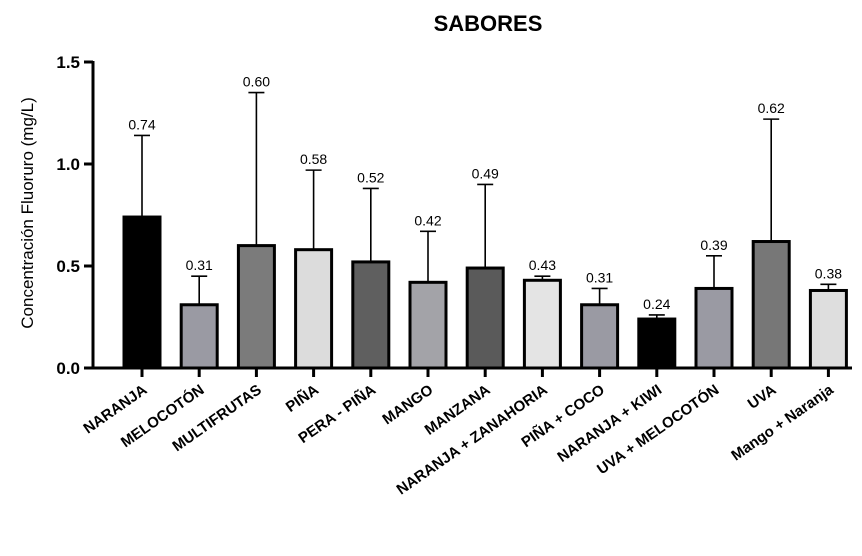 This screenshot has width=862, height=556. I want to click on data-label: 0.60, so click(256, 82).